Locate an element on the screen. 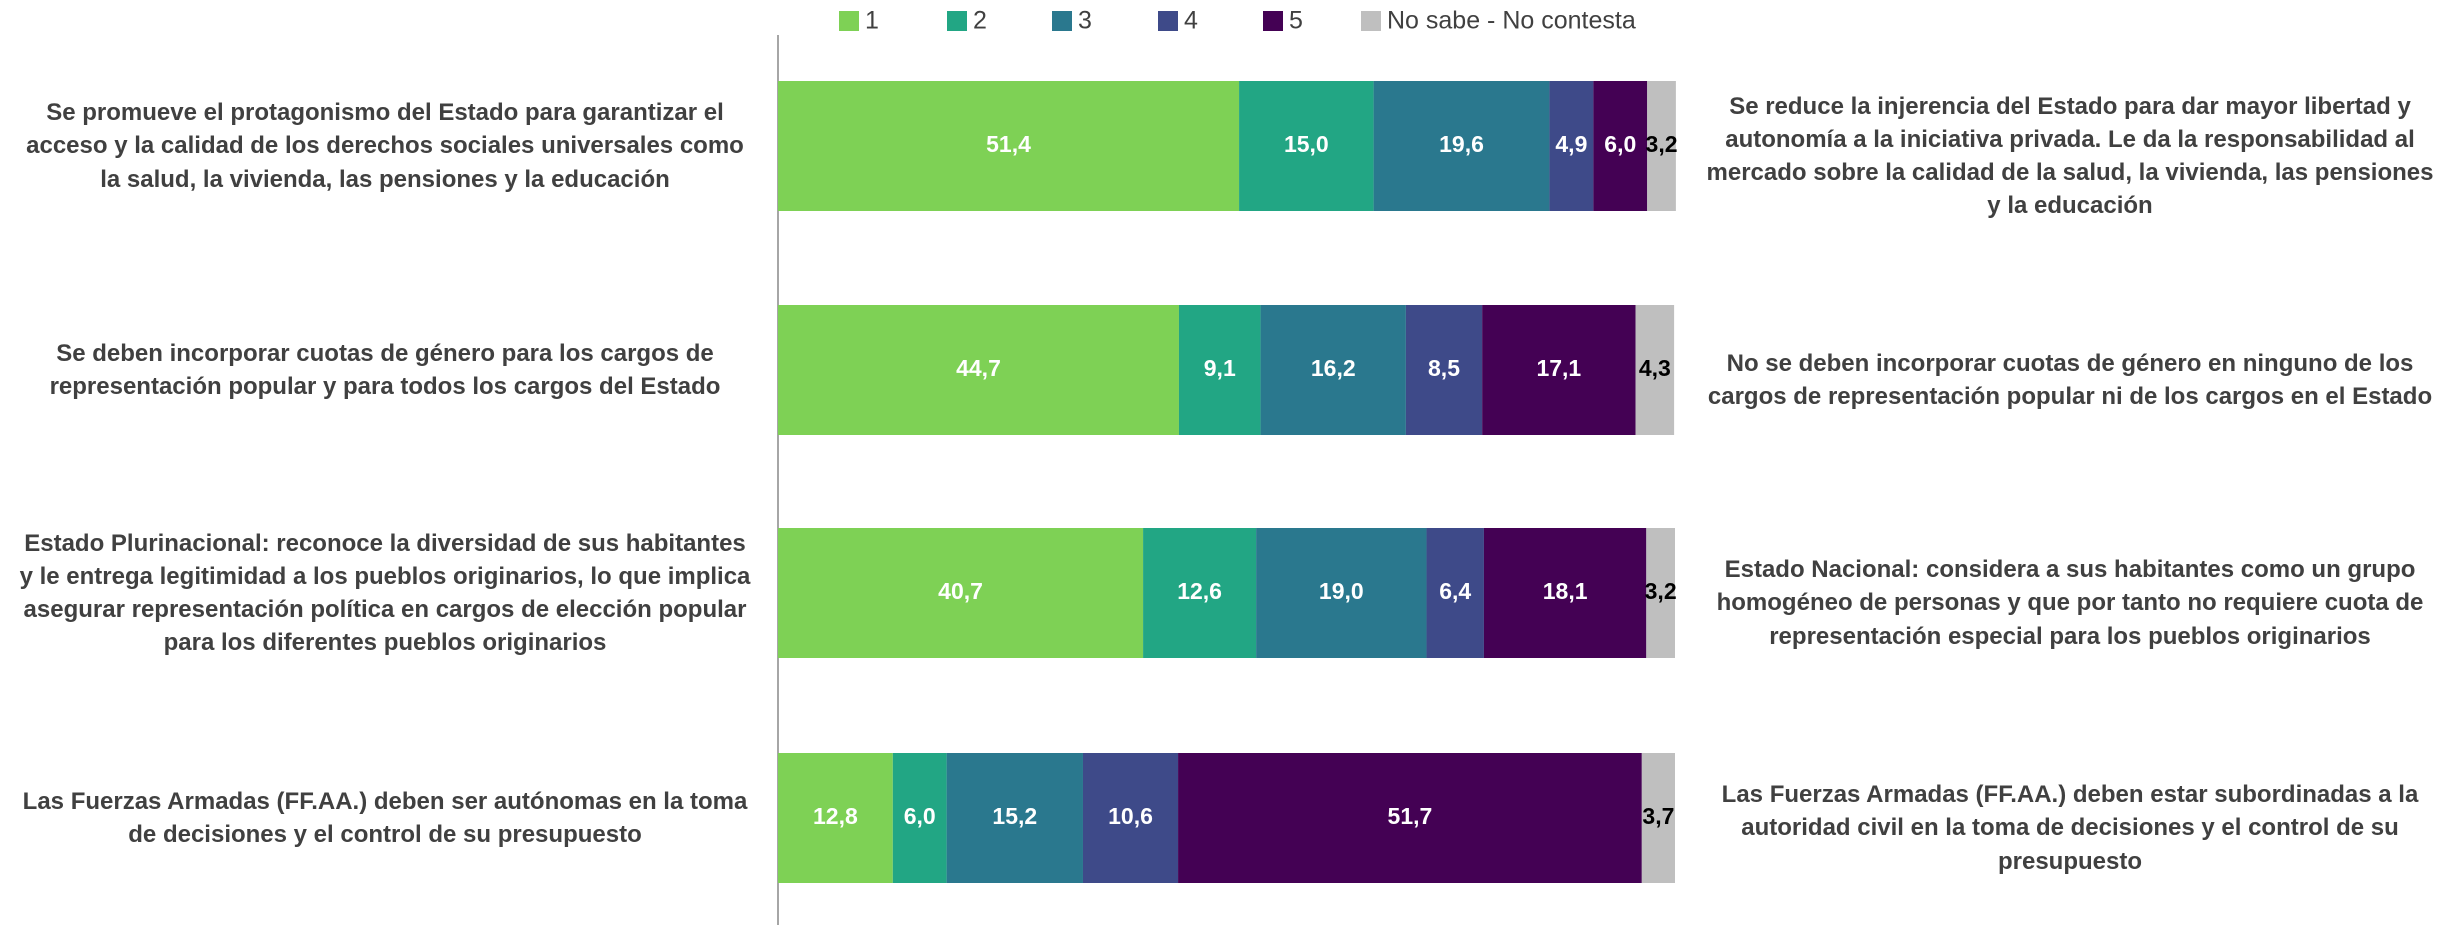 The width and height of the screenshot is (2450, 925). data-label: 10,6 is located at coordinates (1130, 816).